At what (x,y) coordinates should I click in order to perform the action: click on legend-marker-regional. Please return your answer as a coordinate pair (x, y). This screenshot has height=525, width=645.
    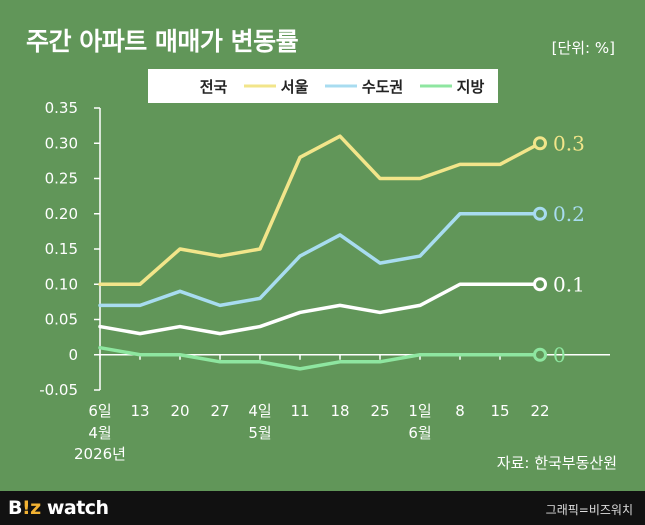
    Looking at the image, I should click on (435, 86).